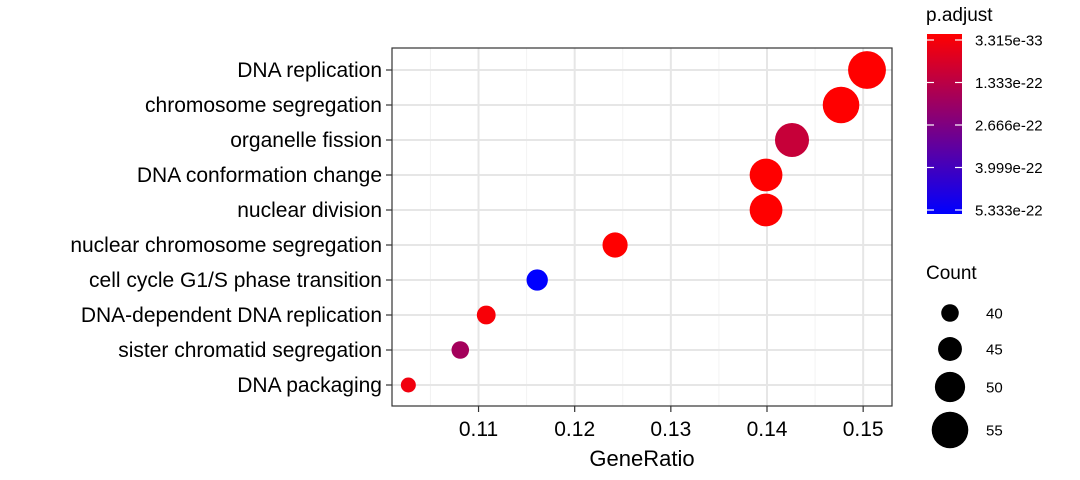  I want to click on category-label: sister chromatid segregation, so click(250, 350).